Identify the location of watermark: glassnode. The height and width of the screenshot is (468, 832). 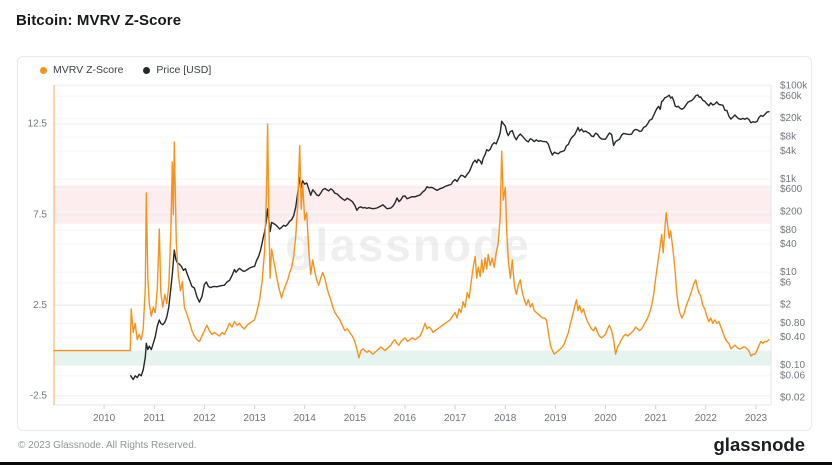
(408, 245).